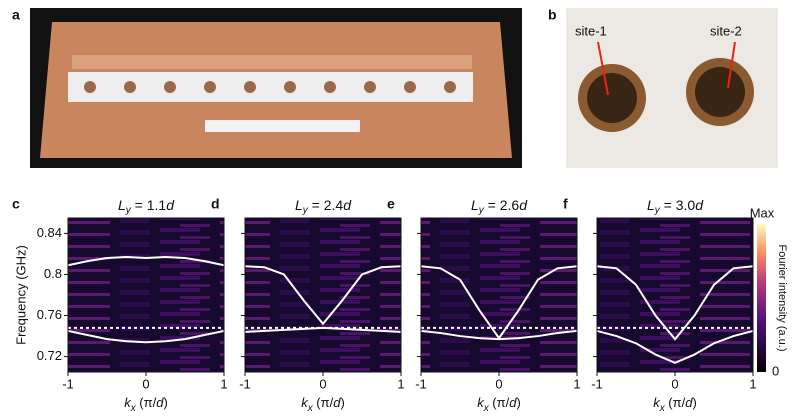 The width and height of the screenshot is (800, 416). I want to click on panel-letter: e, so click(391, 204).